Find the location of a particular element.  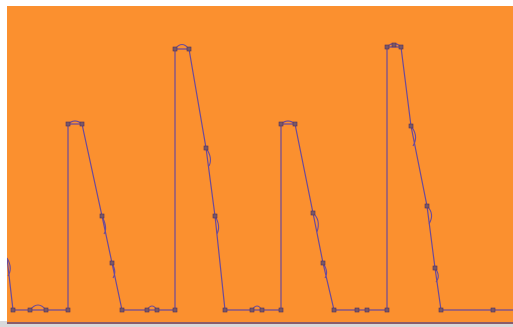

bezier-handle-icon is located at coordinates (9, 267).